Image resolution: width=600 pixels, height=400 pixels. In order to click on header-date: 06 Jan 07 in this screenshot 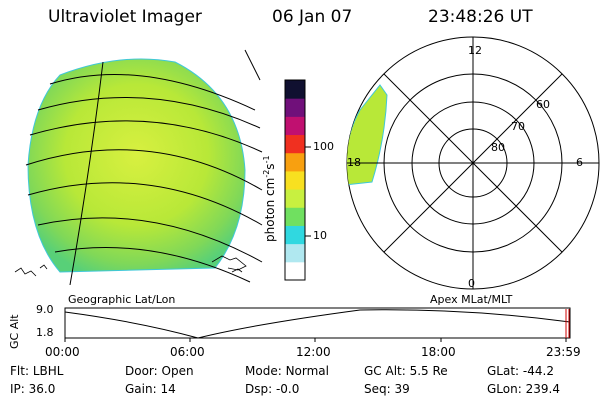, I will do `click(312, 17)`.